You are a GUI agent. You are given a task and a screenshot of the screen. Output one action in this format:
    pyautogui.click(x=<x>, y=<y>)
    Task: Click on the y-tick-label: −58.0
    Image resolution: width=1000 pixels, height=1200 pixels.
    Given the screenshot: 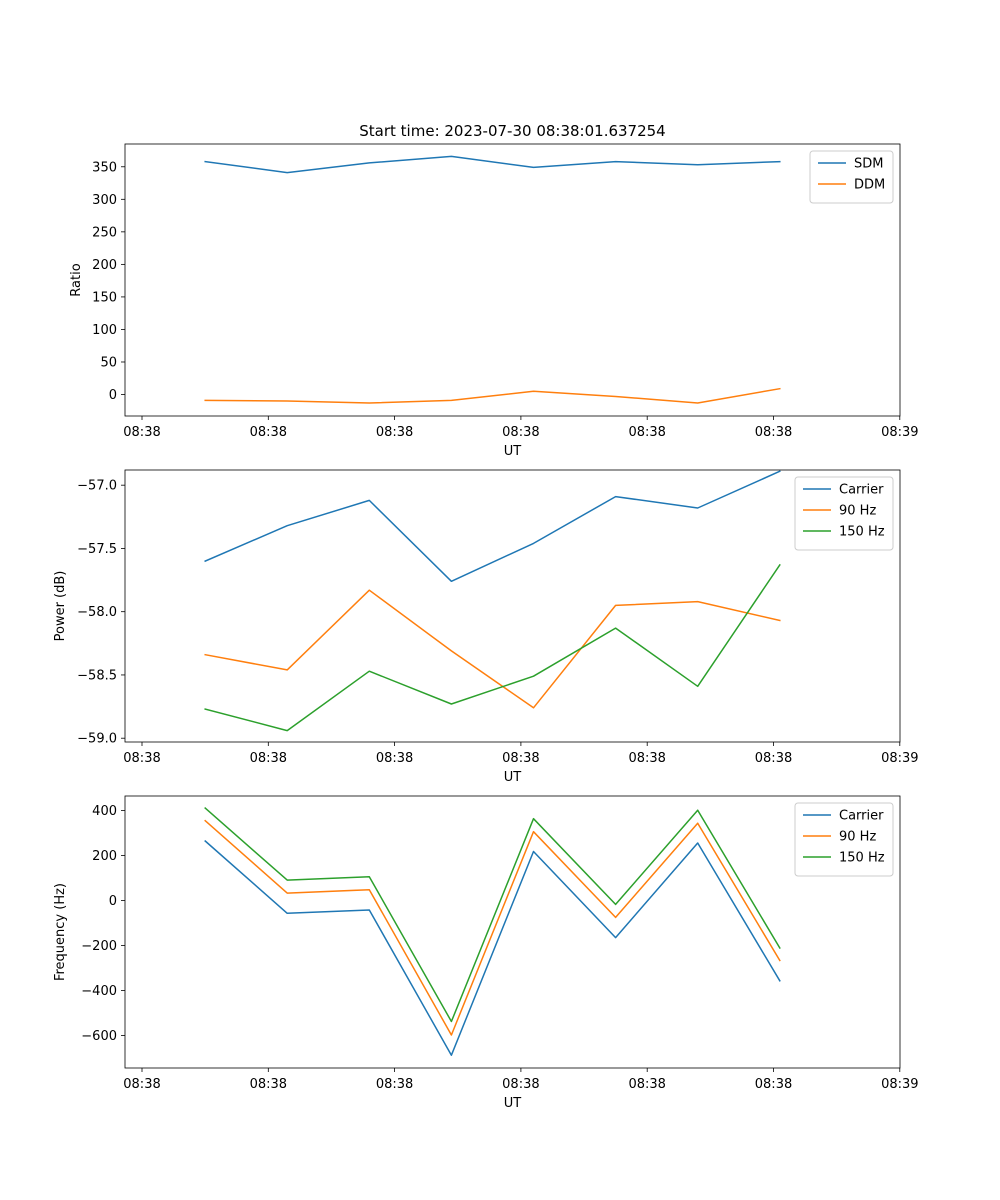 What is the action you would take?
    pyautogui.click(x=97, y=612)
    